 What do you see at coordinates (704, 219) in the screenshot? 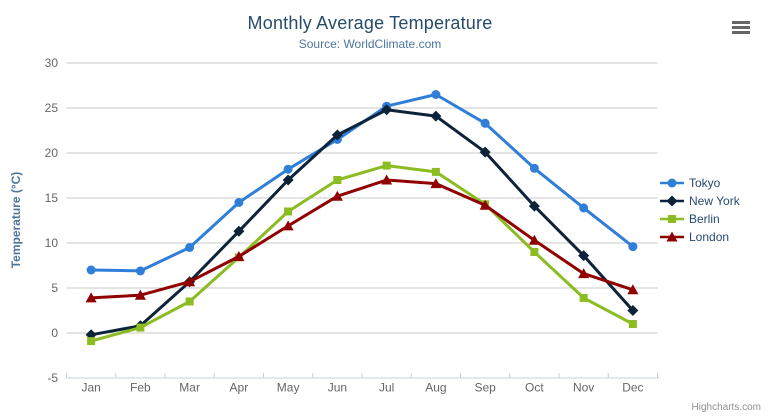
I see `legend-item-label: Berlin` at bounding box center [704, 219].